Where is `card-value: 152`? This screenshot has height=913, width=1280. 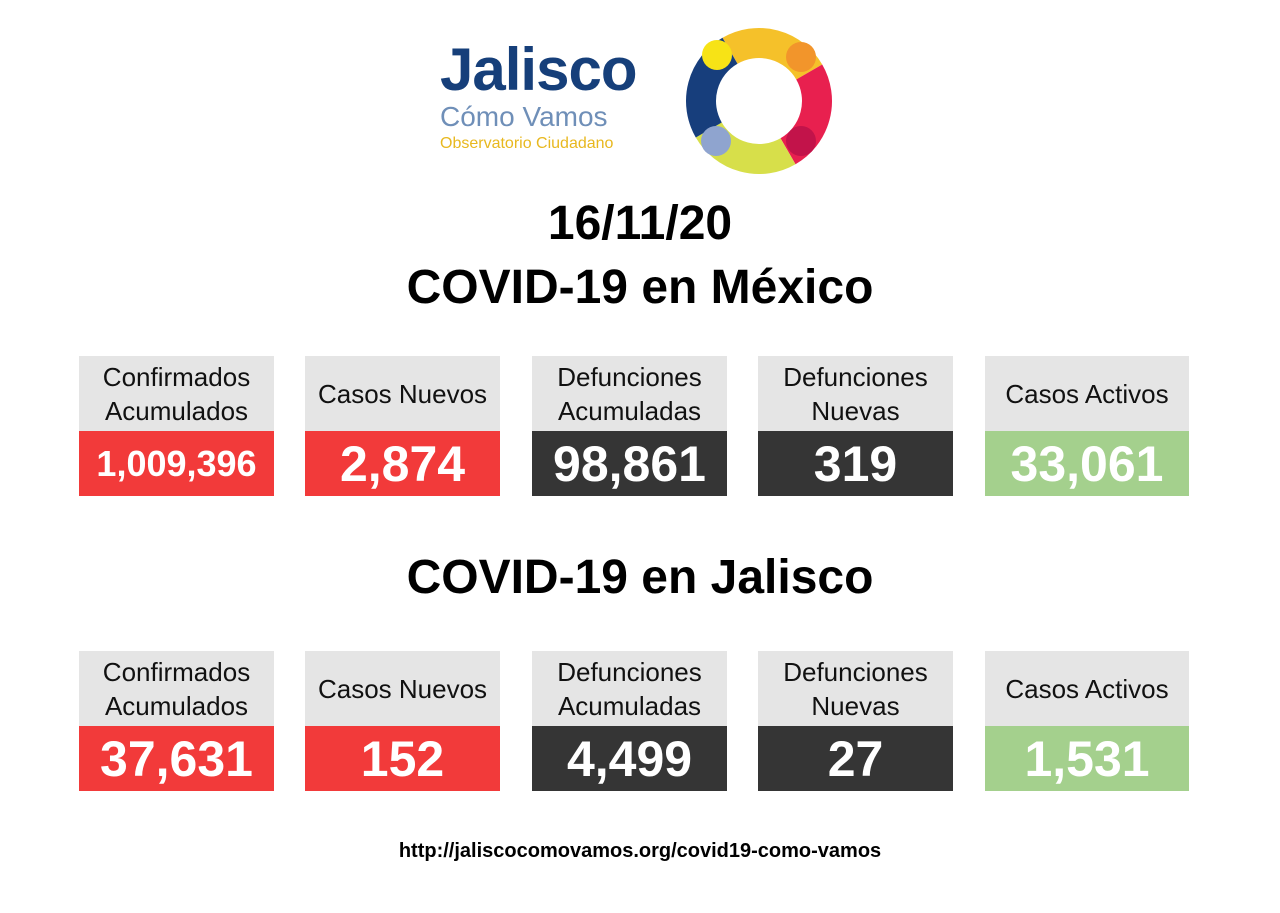 card-value: 152 is located at coordinates (402, 758).